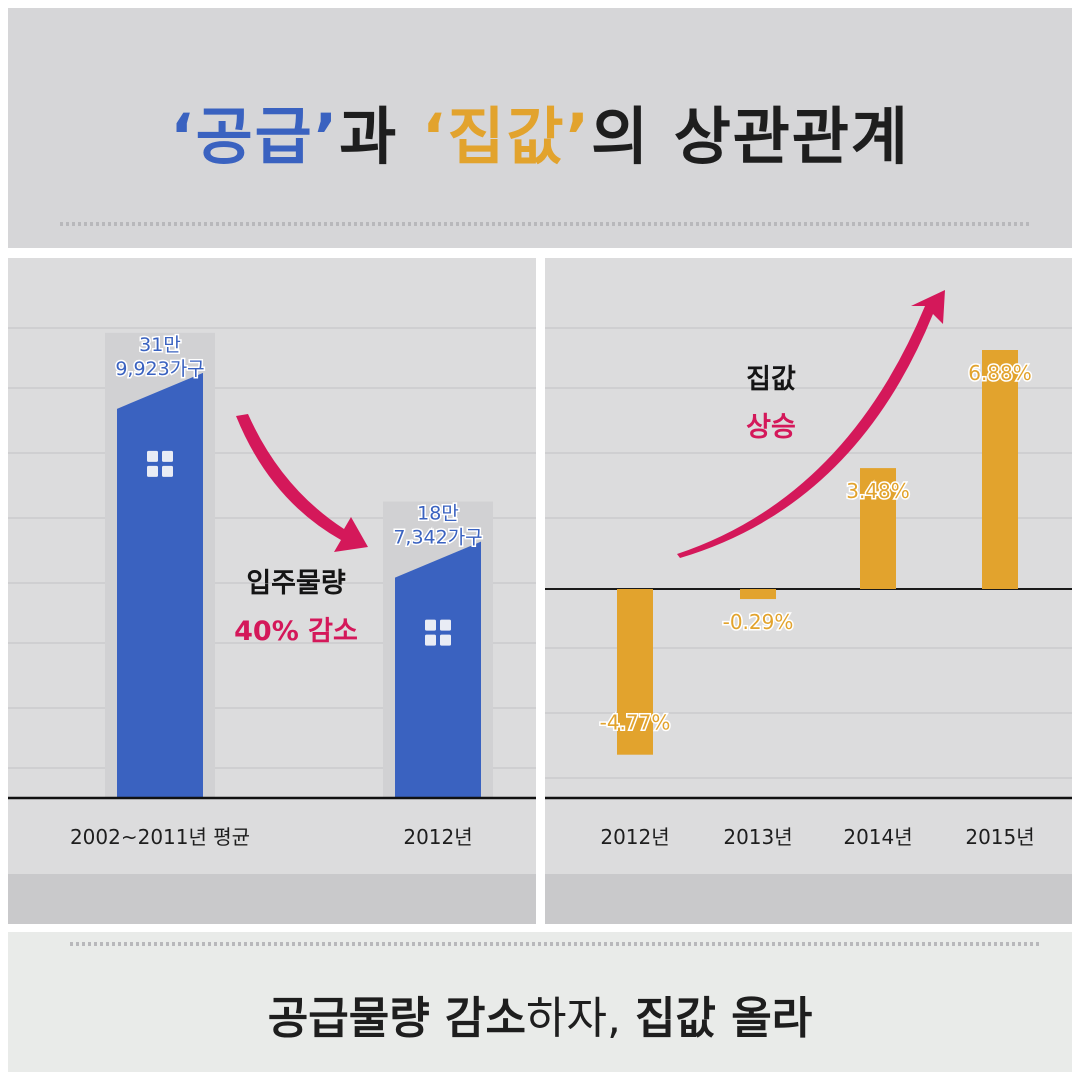  What do you see at coordinates (296, 583) in the screenshot?
I see `annotation-label: 입주물량` at bounding box center [296, 583].